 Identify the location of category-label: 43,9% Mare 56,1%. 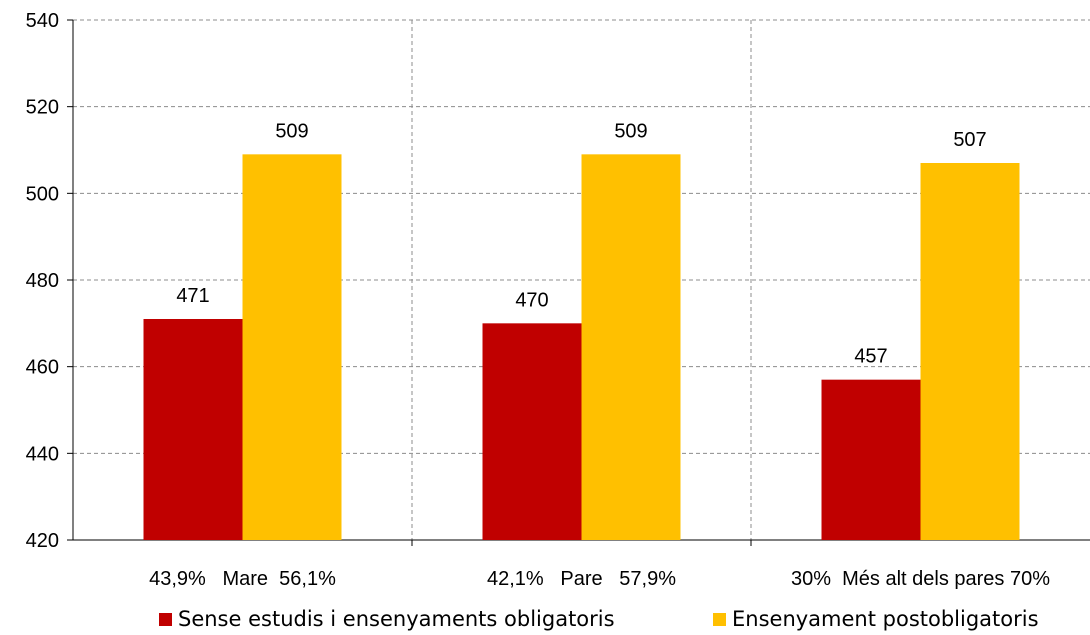
(242, 579).